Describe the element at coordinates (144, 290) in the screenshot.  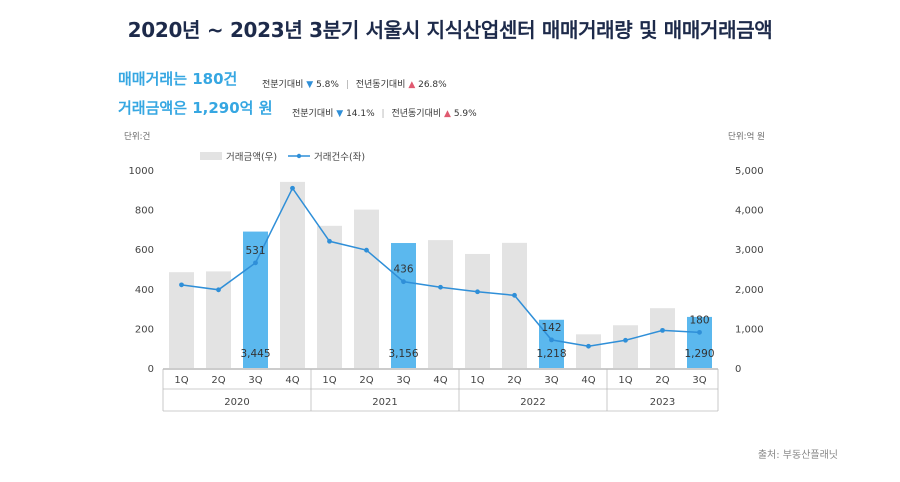
I see `left-tick-label: 400` at that location.